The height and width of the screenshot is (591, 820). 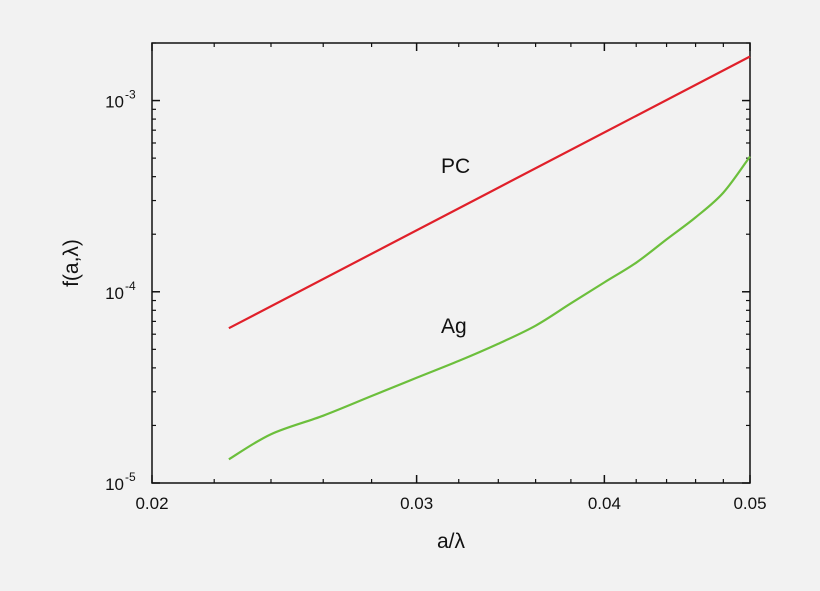 What do you see at coordinates (454, 326) in the screenshot?
I see `series-label-ag: Ag` at bounding box center [454, 326].